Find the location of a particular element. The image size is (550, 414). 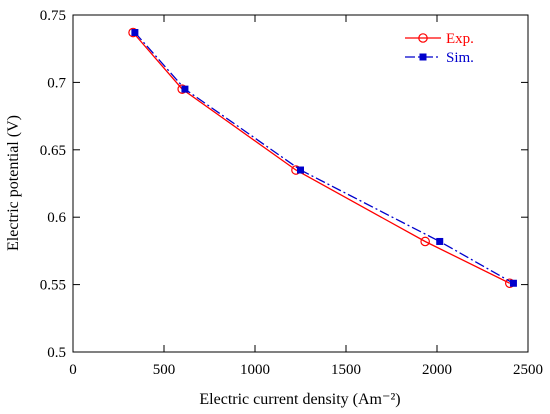

legend-label-1: Sim. is located at coordinates (460, 58).